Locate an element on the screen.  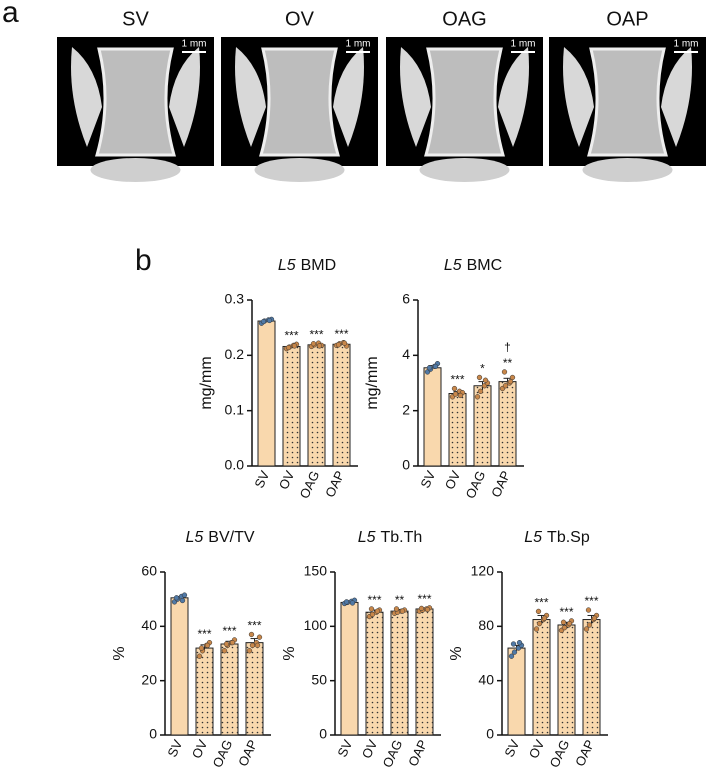
y-tick-label: 0.1 is located at coordinates (235, 409).